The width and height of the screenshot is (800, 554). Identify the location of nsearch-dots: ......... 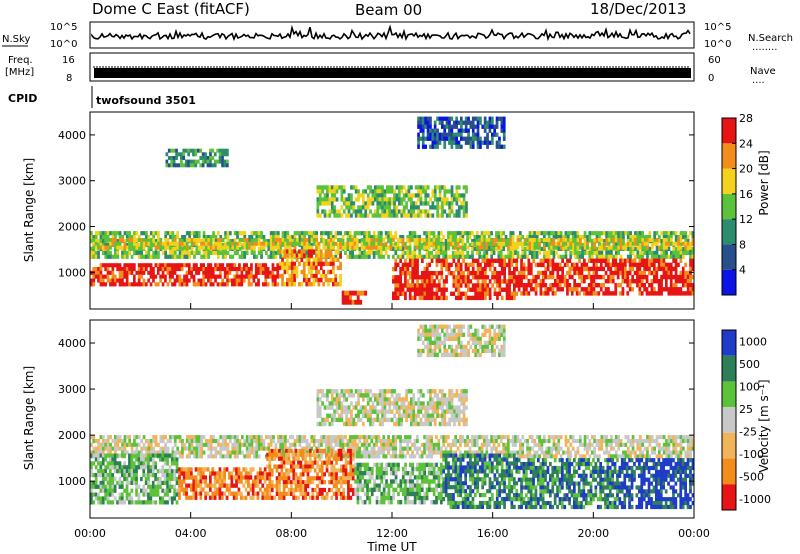
(764, 47).